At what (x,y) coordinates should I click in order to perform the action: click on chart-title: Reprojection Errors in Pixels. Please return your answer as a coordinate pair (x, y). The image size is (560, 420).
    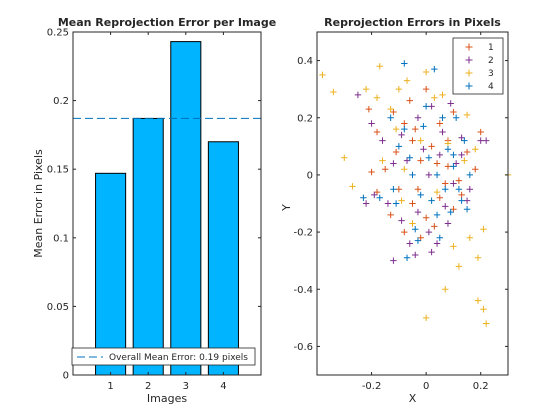
    Looking at the image, I should click on (412, 22).